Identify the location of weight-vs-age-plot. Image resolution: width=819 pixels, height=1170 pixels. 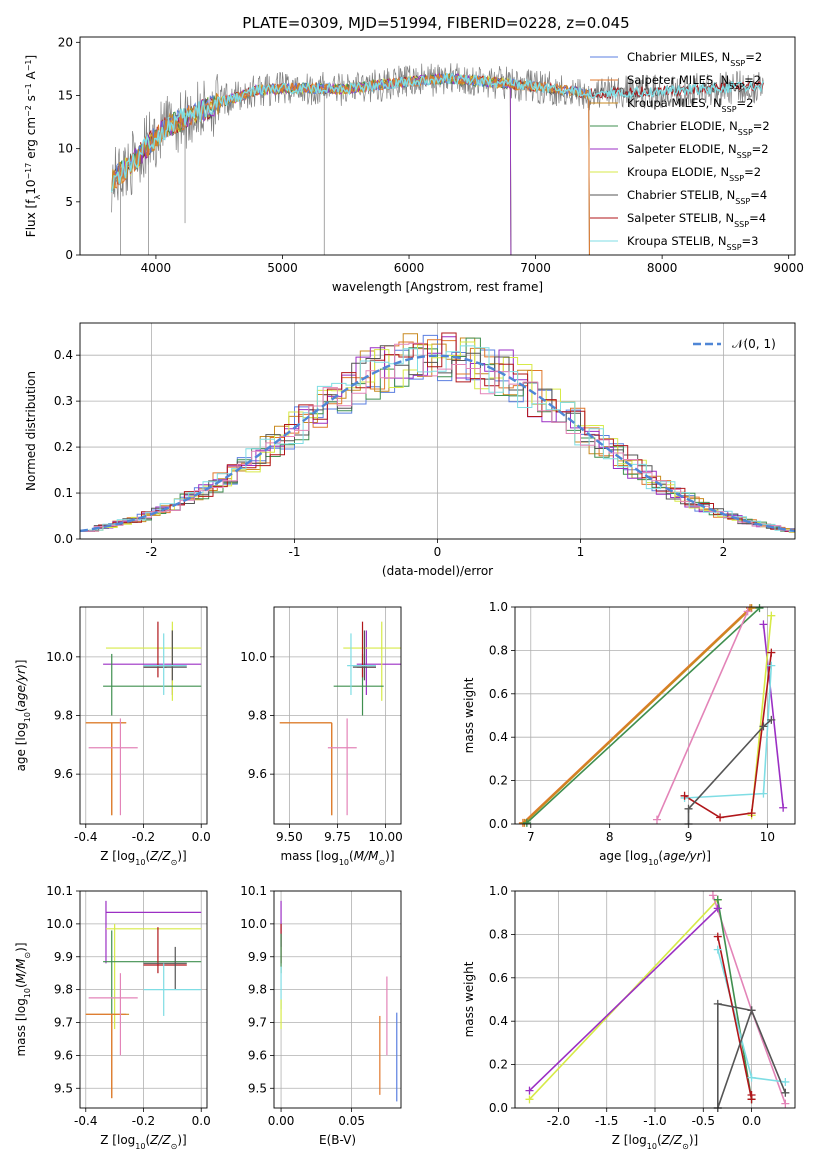
(653, 715).